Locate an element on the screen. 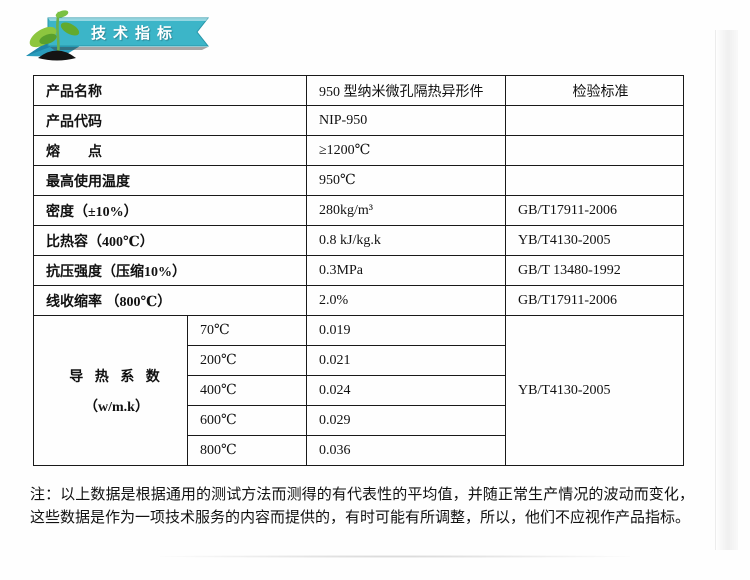 The width and height of the screenshot is (750, 580). conductivity-label: 导 热 系 数 （w/m.k） is located at coordinates (110, 390).